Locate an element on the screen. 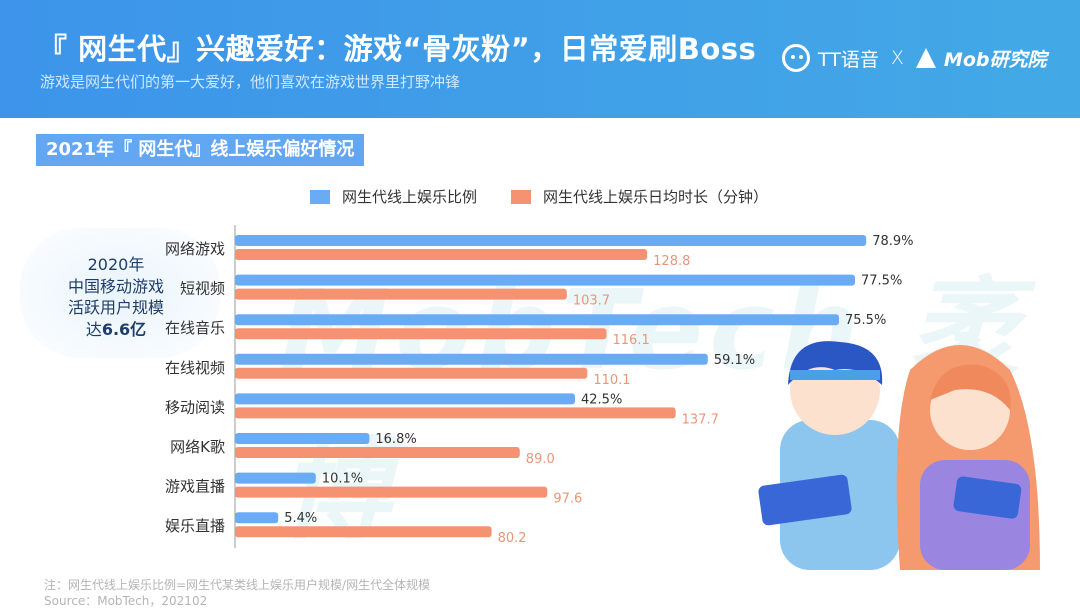  category-label: 在线视频 is located at coordinates (195, 368).